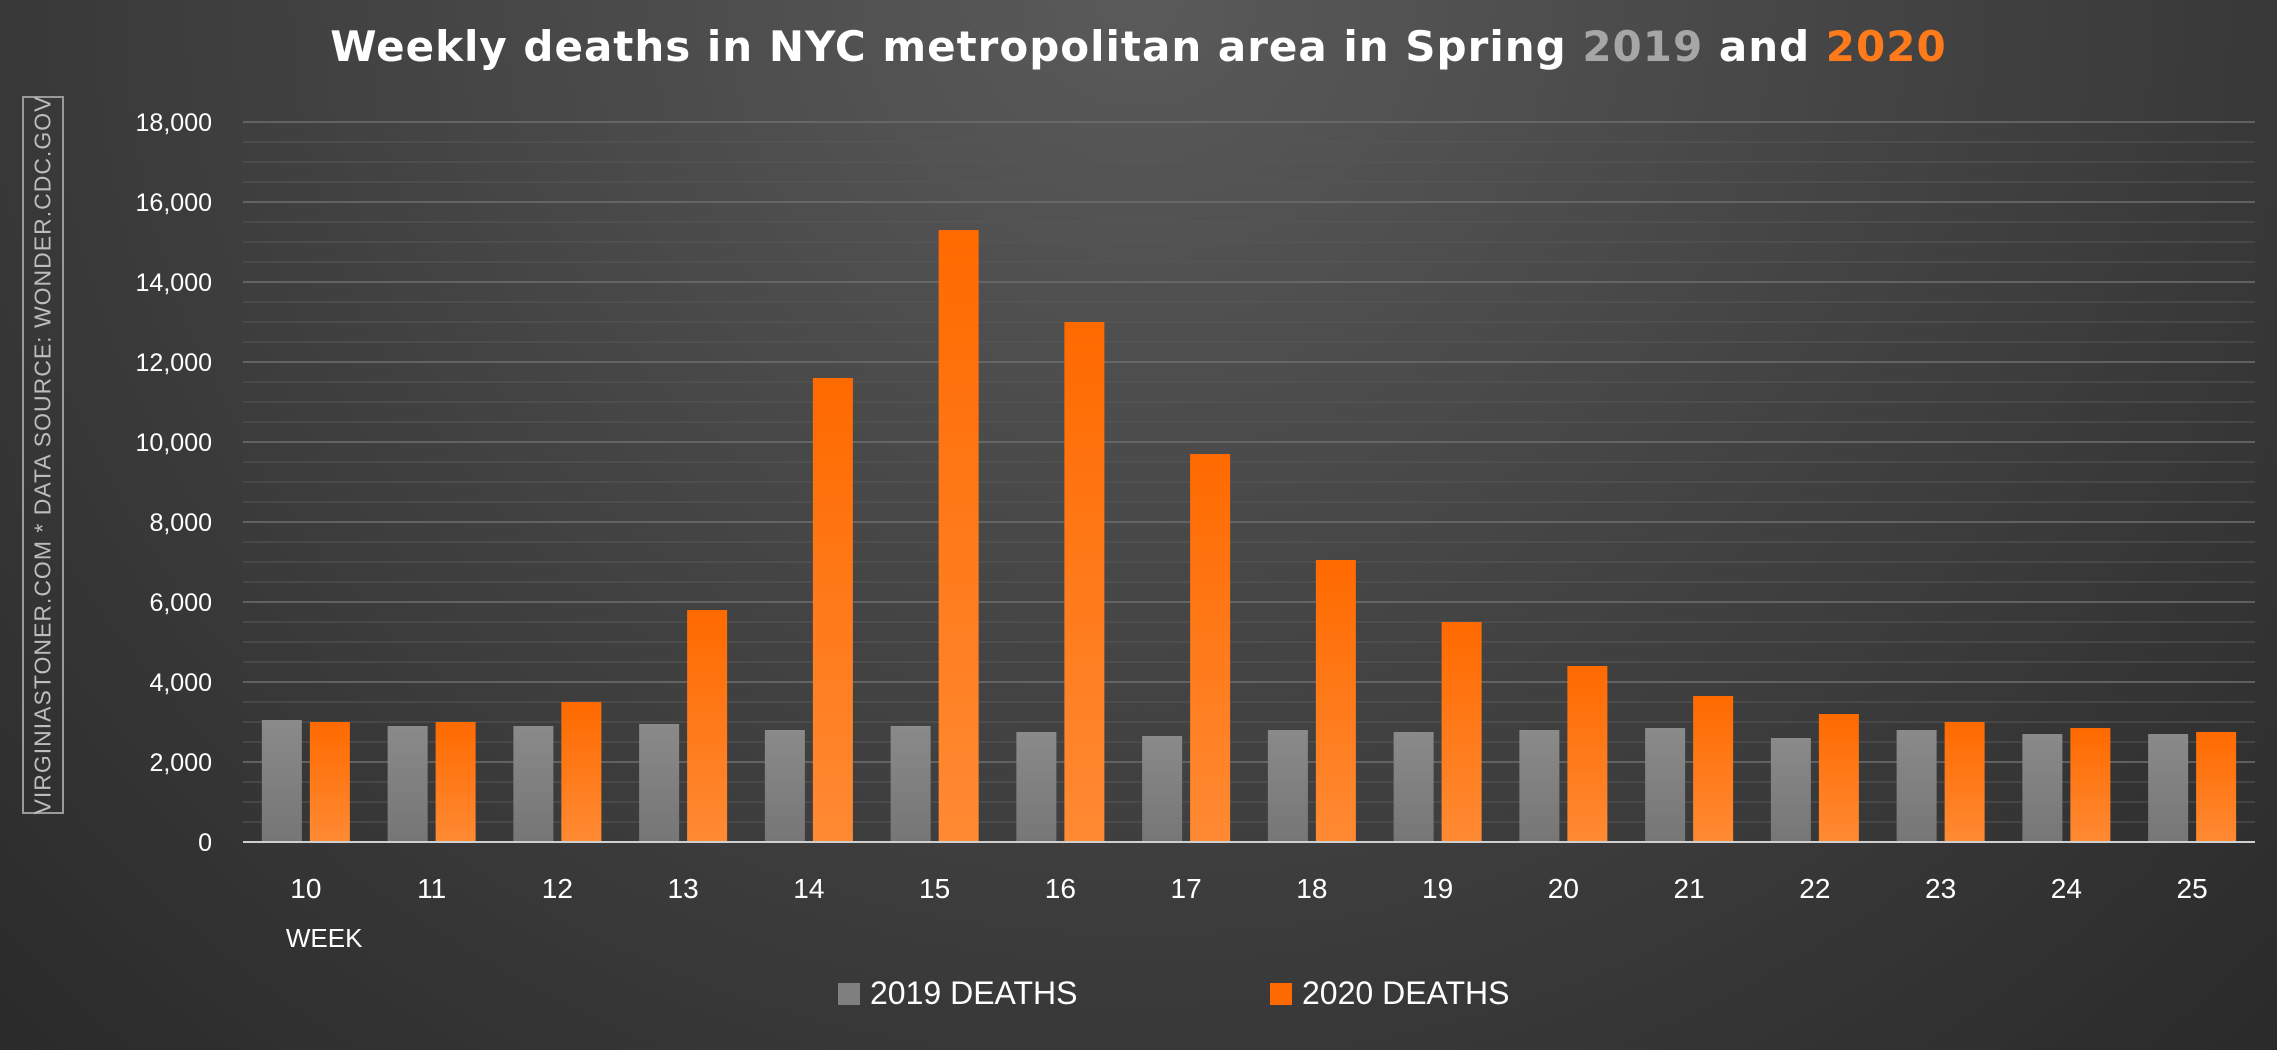 Image resolution: width=2277 pixels, height=1050 pixels. I want to click on y-tick-label: 6,000, so click(180, 603).